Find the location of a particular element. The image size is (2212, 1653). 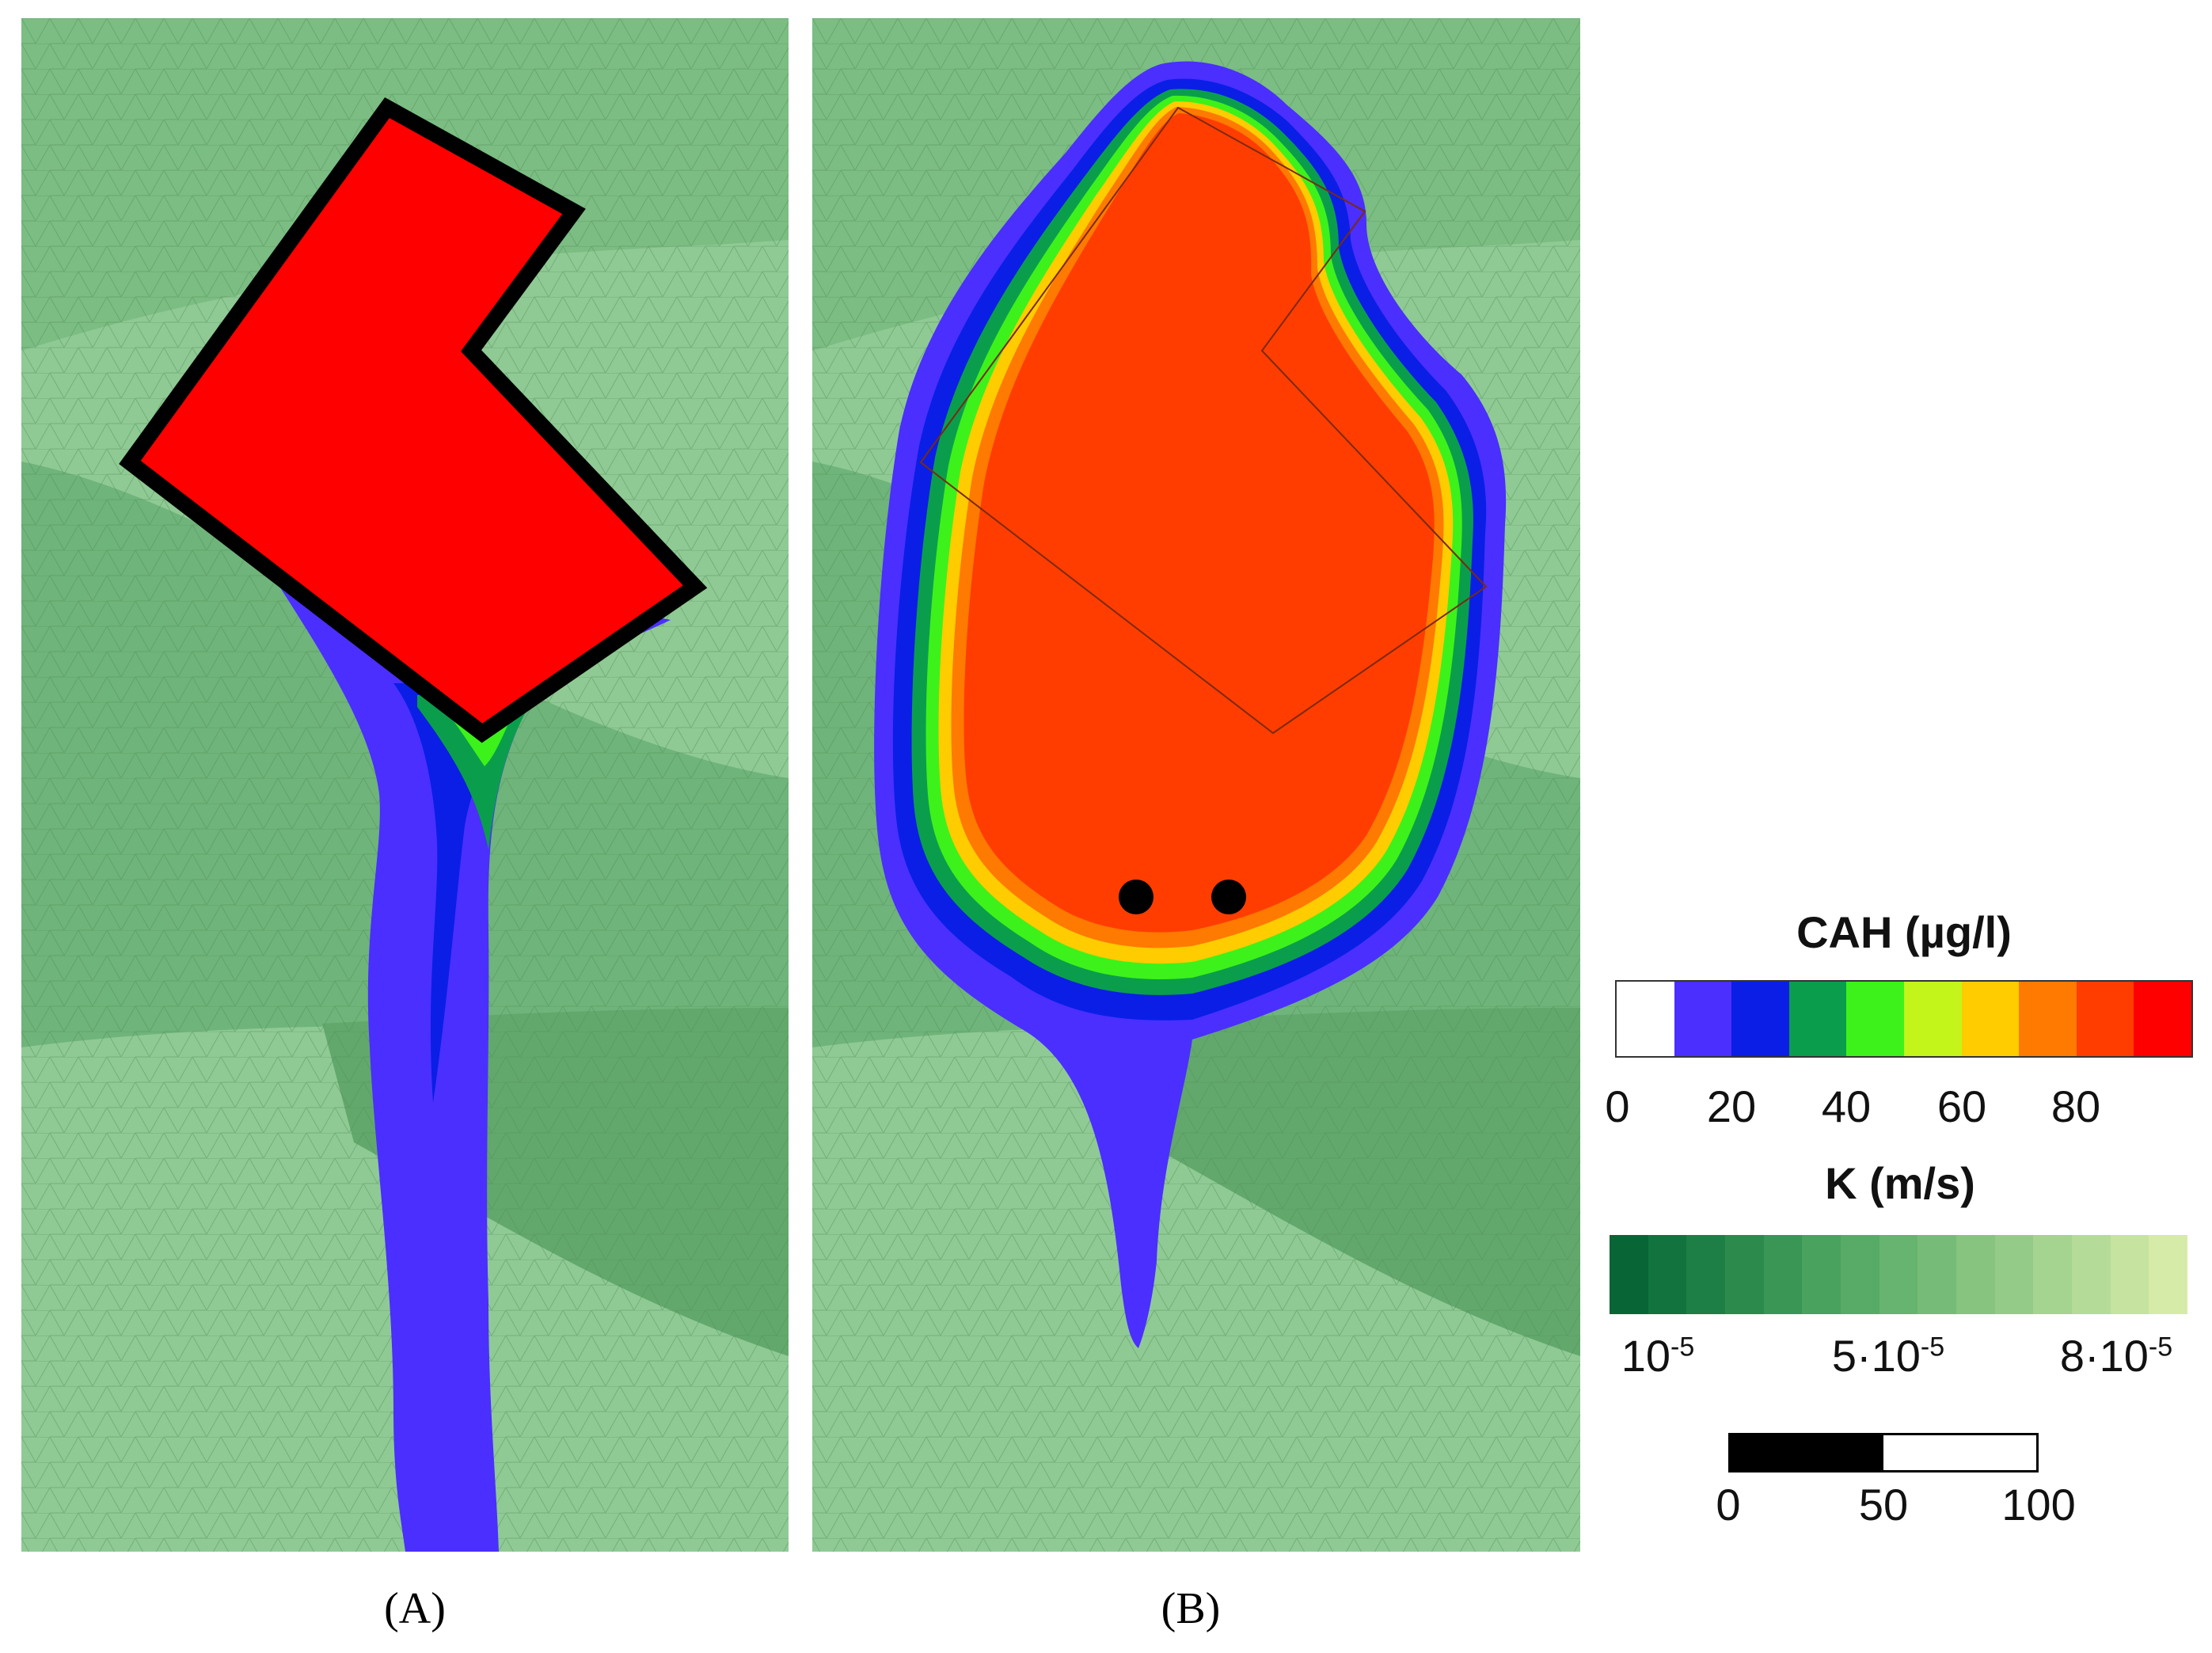

cah-colorbar is located at coordinates (1904, 1019).